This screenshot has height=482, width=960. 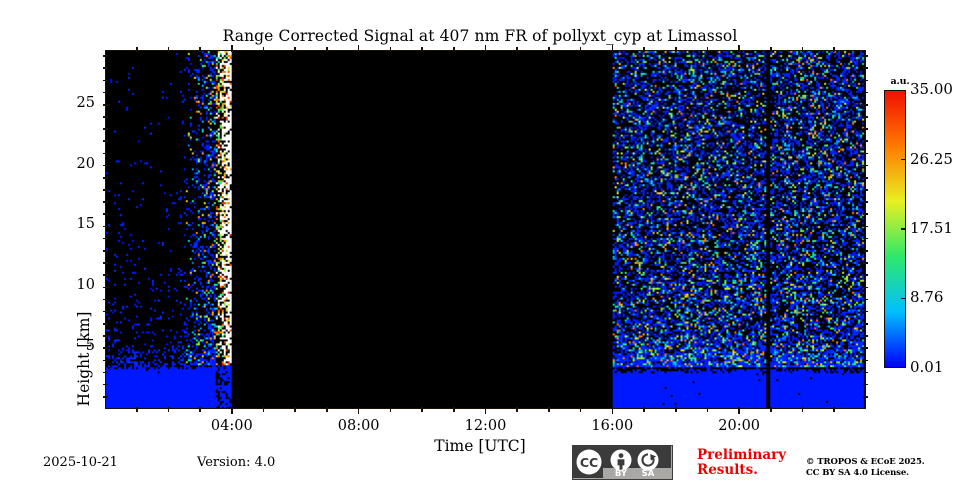 What do you see at coordinates (931, 227) in the screenshot?
I see `colorbar-tick-label: 17.51` at bounding box center [931, 227].